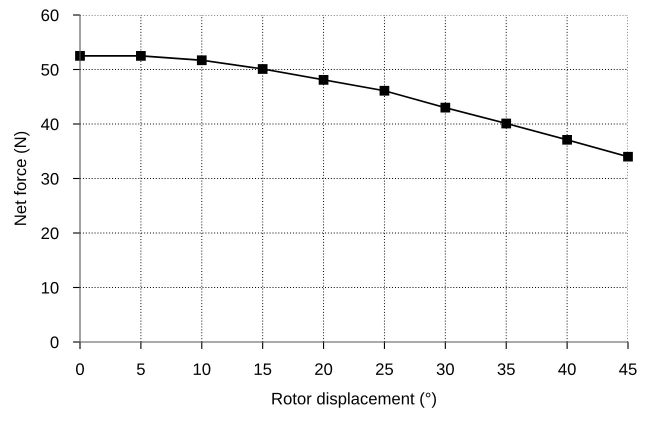  What do you see at coordinates (50, 178) in the screenshot?
I see `y-tick-label: 30` at bounding box center [50, 178].